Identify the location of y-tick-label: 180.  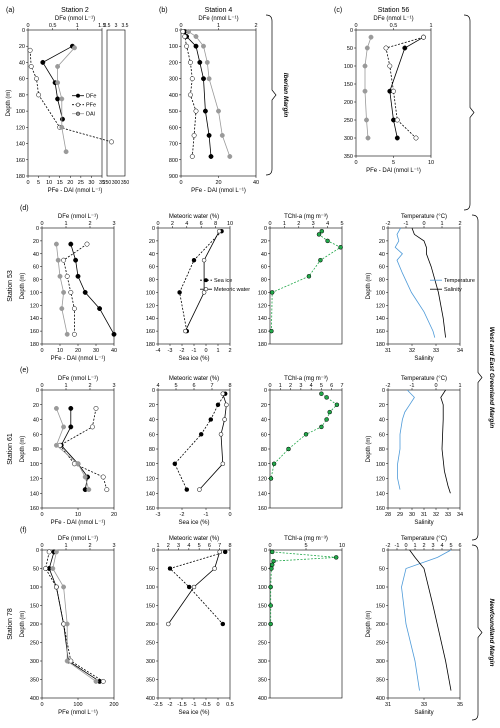
(262, 345).